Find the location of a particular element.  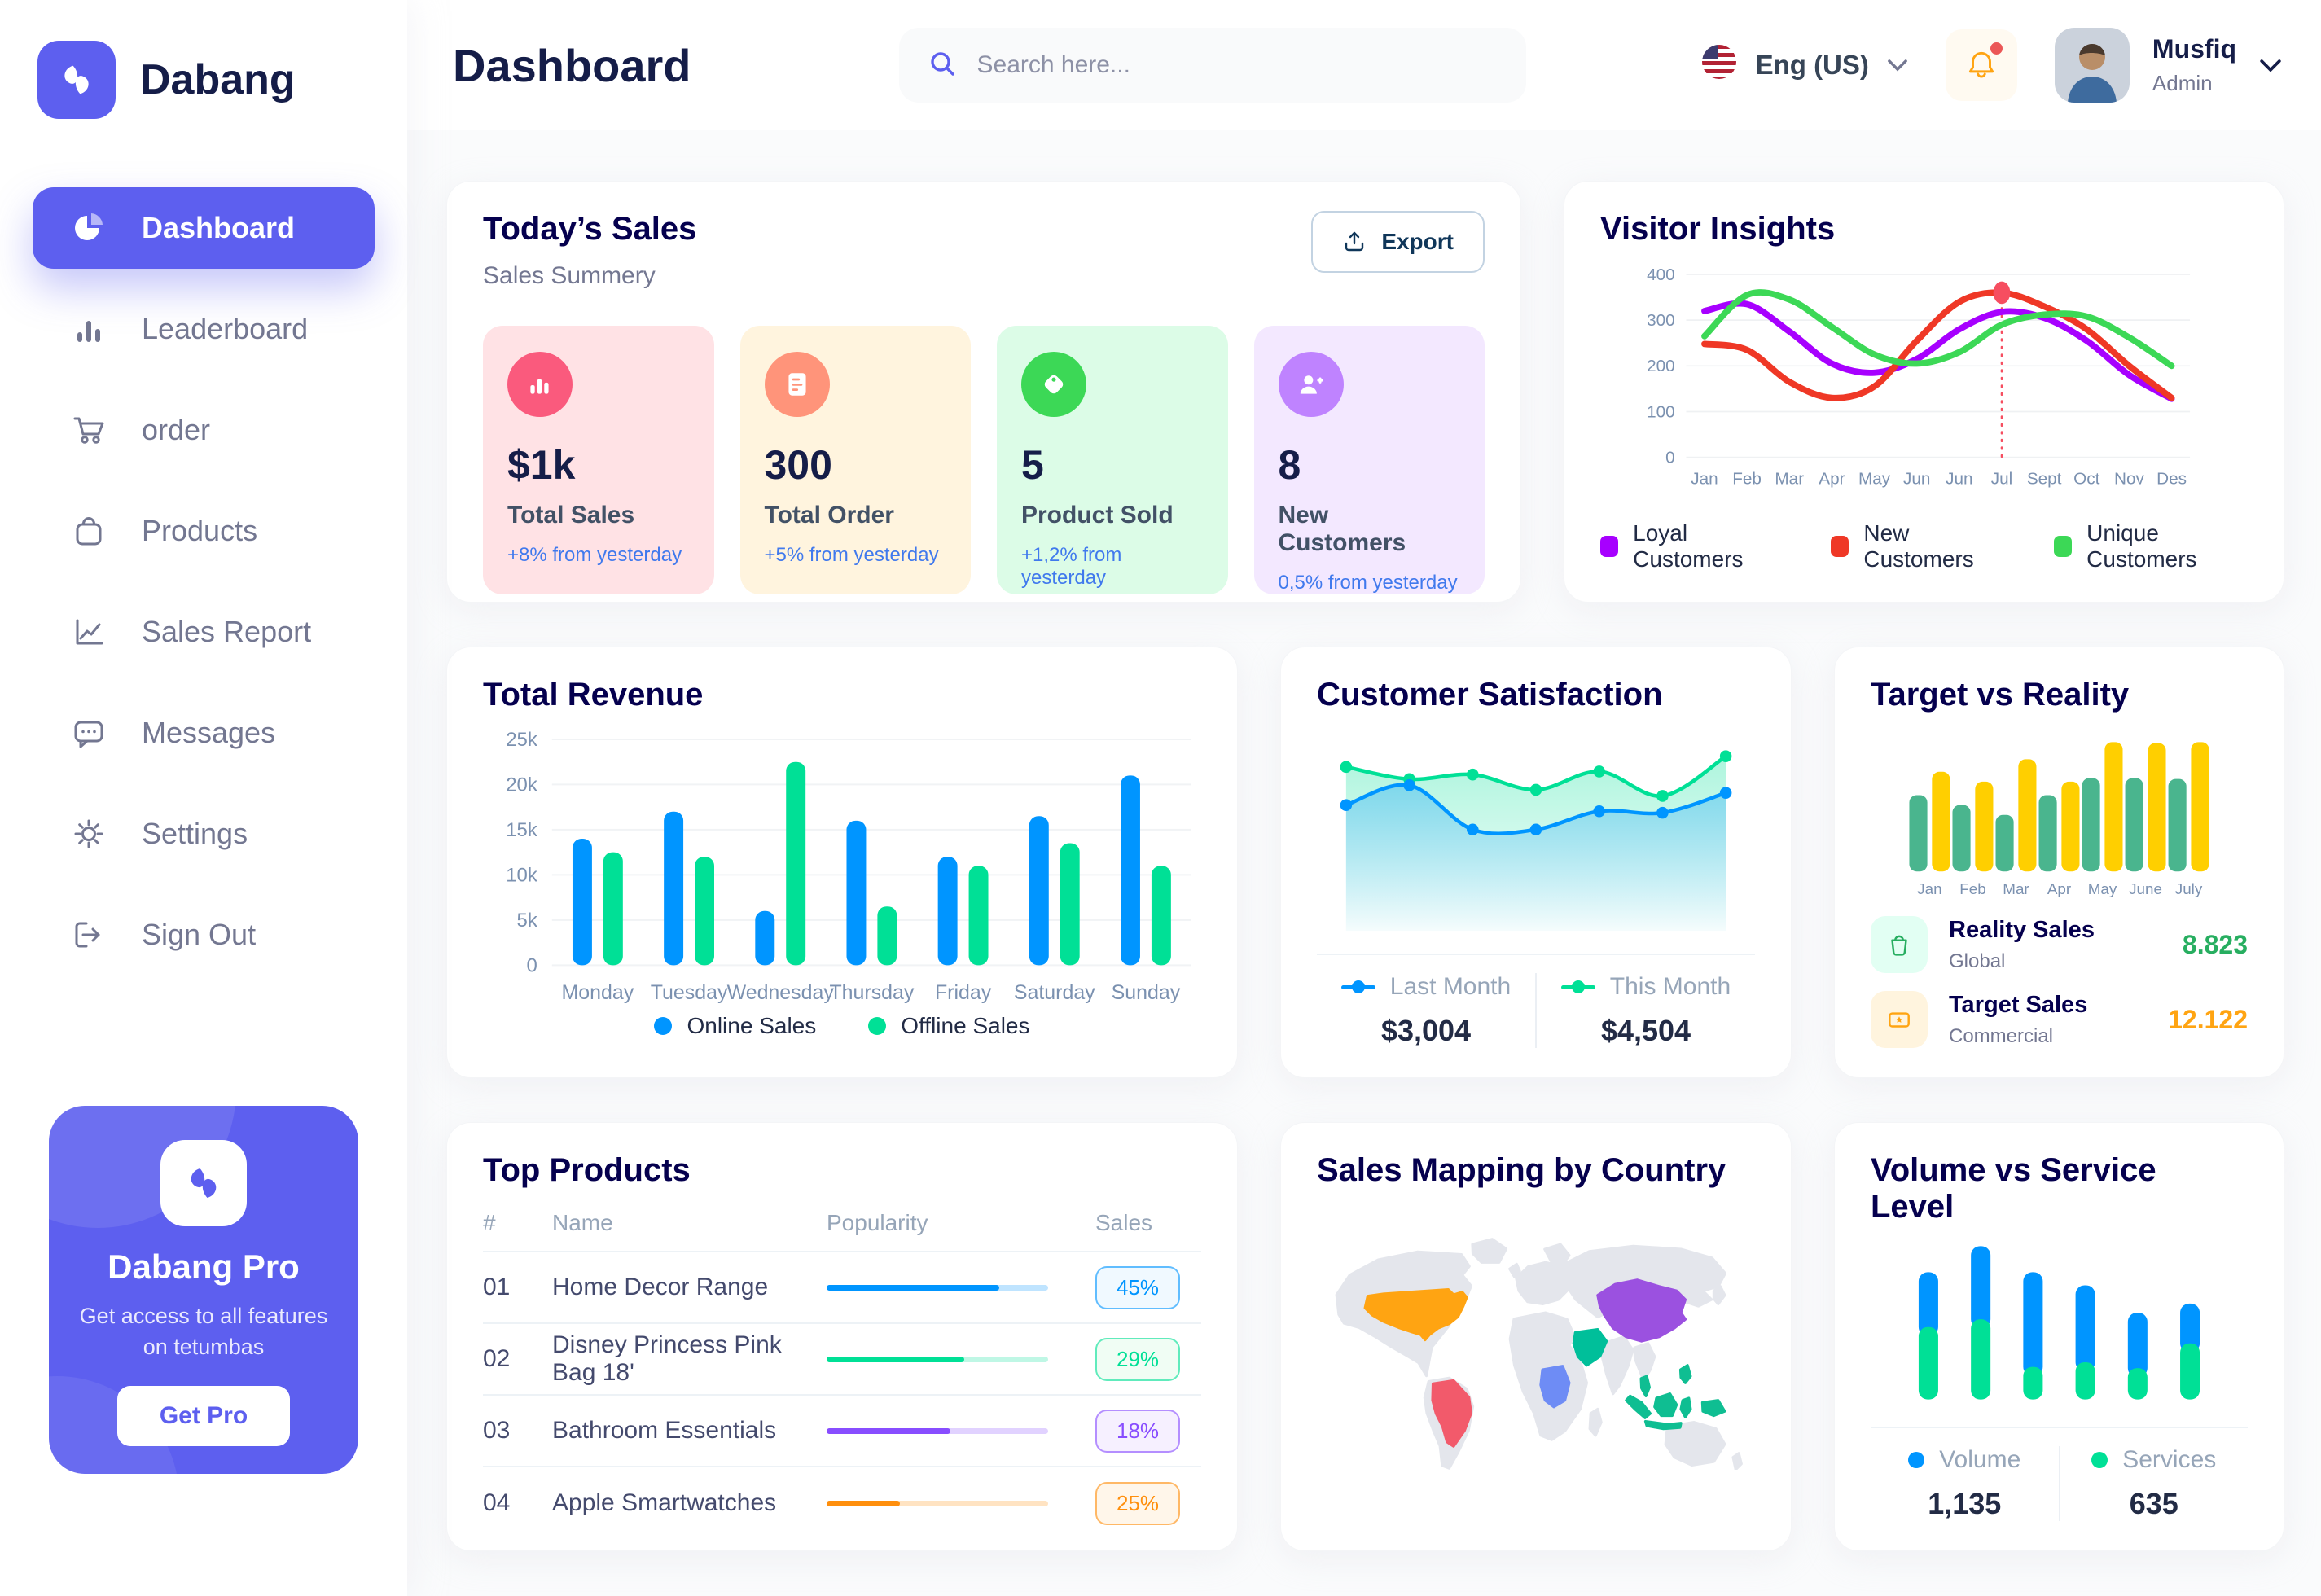

country-indonesia-java is located at coordinates (1663, 1425).